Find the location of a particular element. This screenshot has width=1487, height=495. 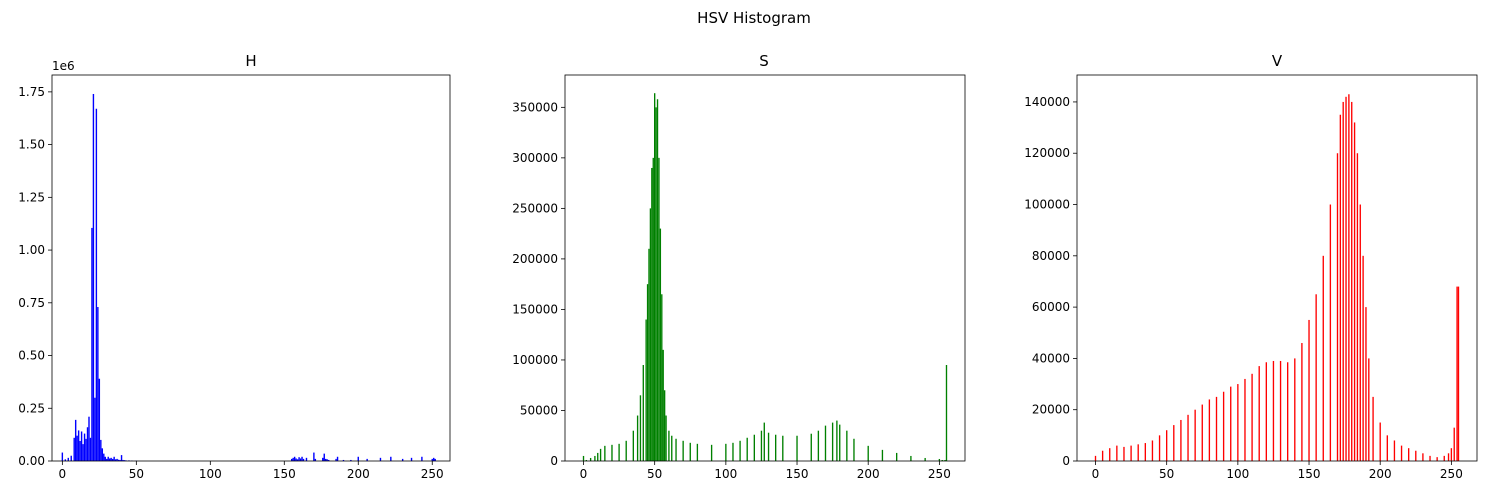

y-tick-label-h: 0.75 is located at coordinates (31, 303).